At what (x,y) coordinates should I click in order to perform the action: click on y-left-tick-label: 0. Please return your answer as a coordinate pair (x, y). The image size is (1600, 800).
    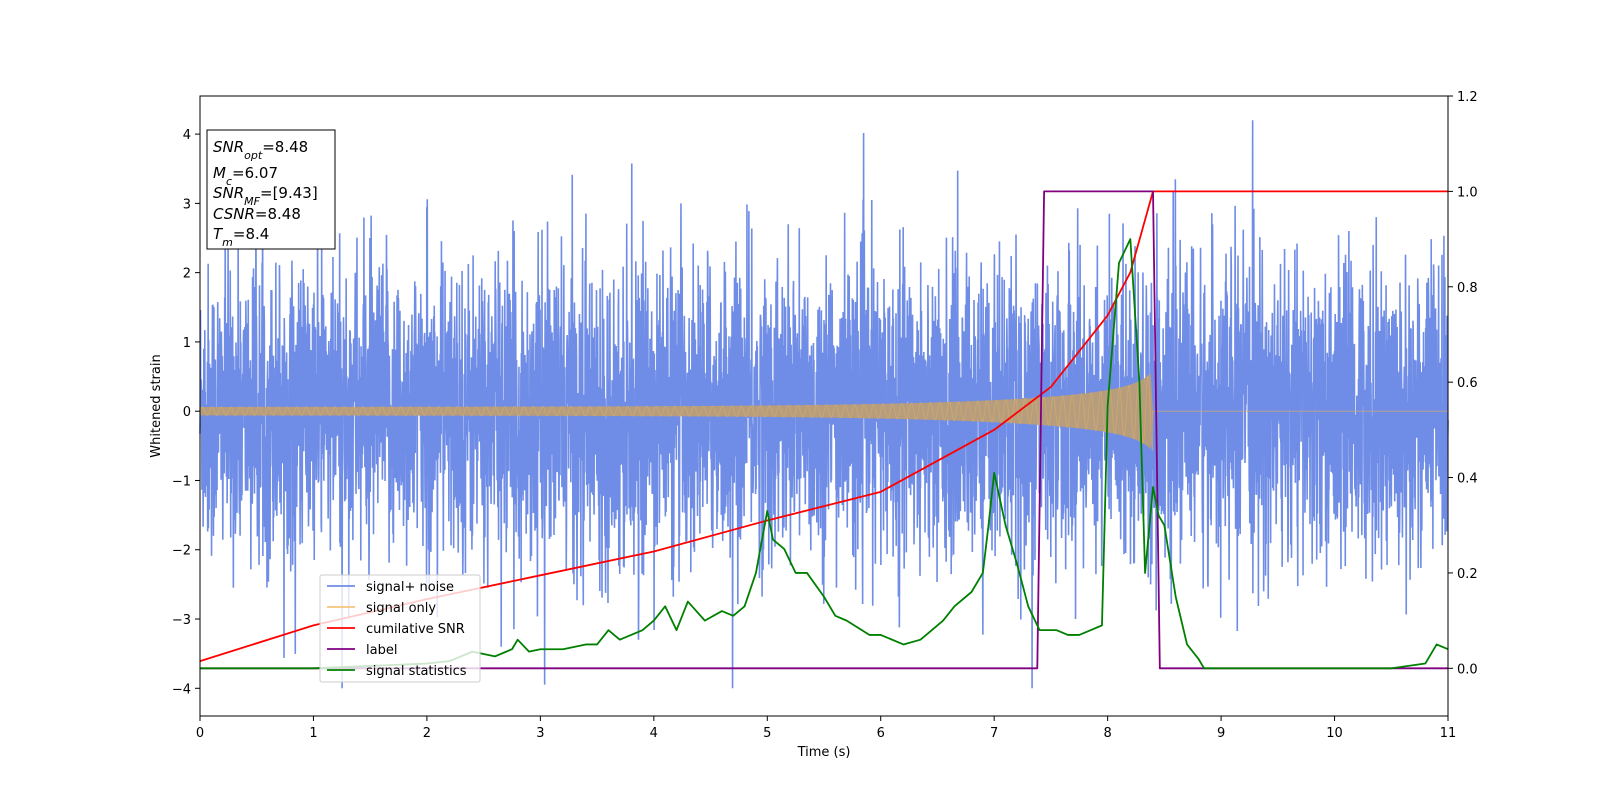
    Looking at the image, I should click on (187, 412).